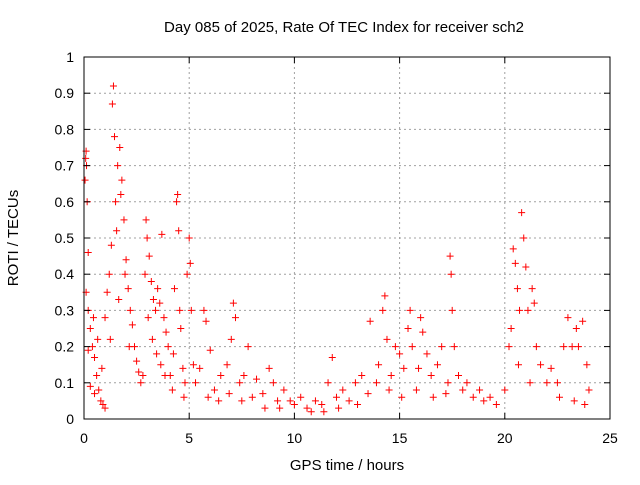  I want to click on y-tick-label: 0, so click(70, 419).